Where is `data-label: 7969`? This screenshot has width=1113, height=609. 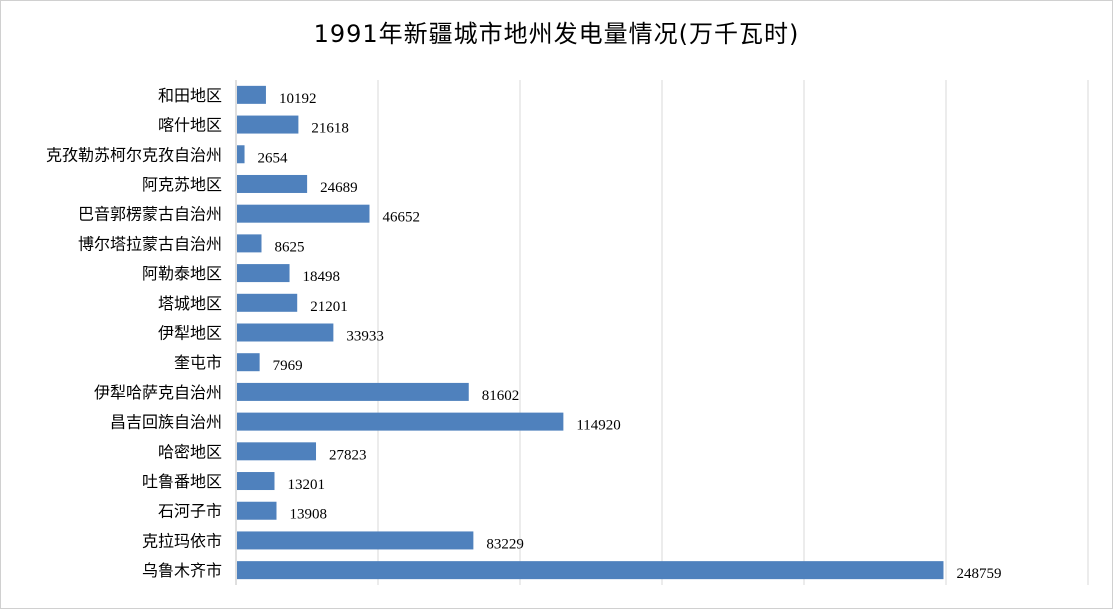 data-label: 7969 is located at coordinates (288, 366).